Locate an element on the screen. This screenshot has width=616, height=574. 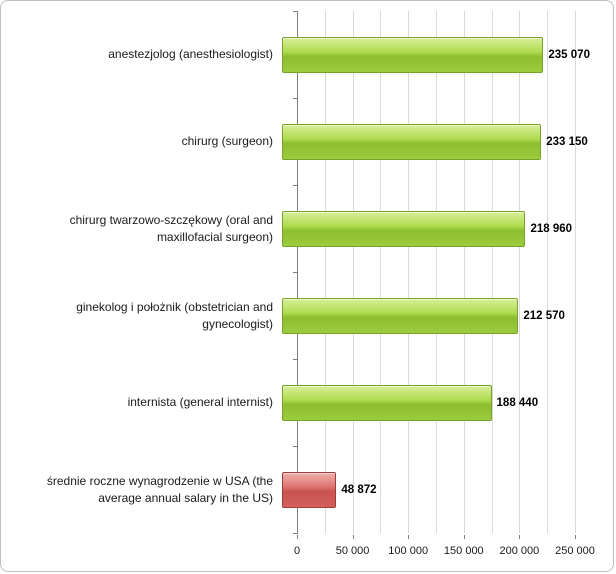
x-axis-tick-label: 250 000 is located at coordinates (575, 551).